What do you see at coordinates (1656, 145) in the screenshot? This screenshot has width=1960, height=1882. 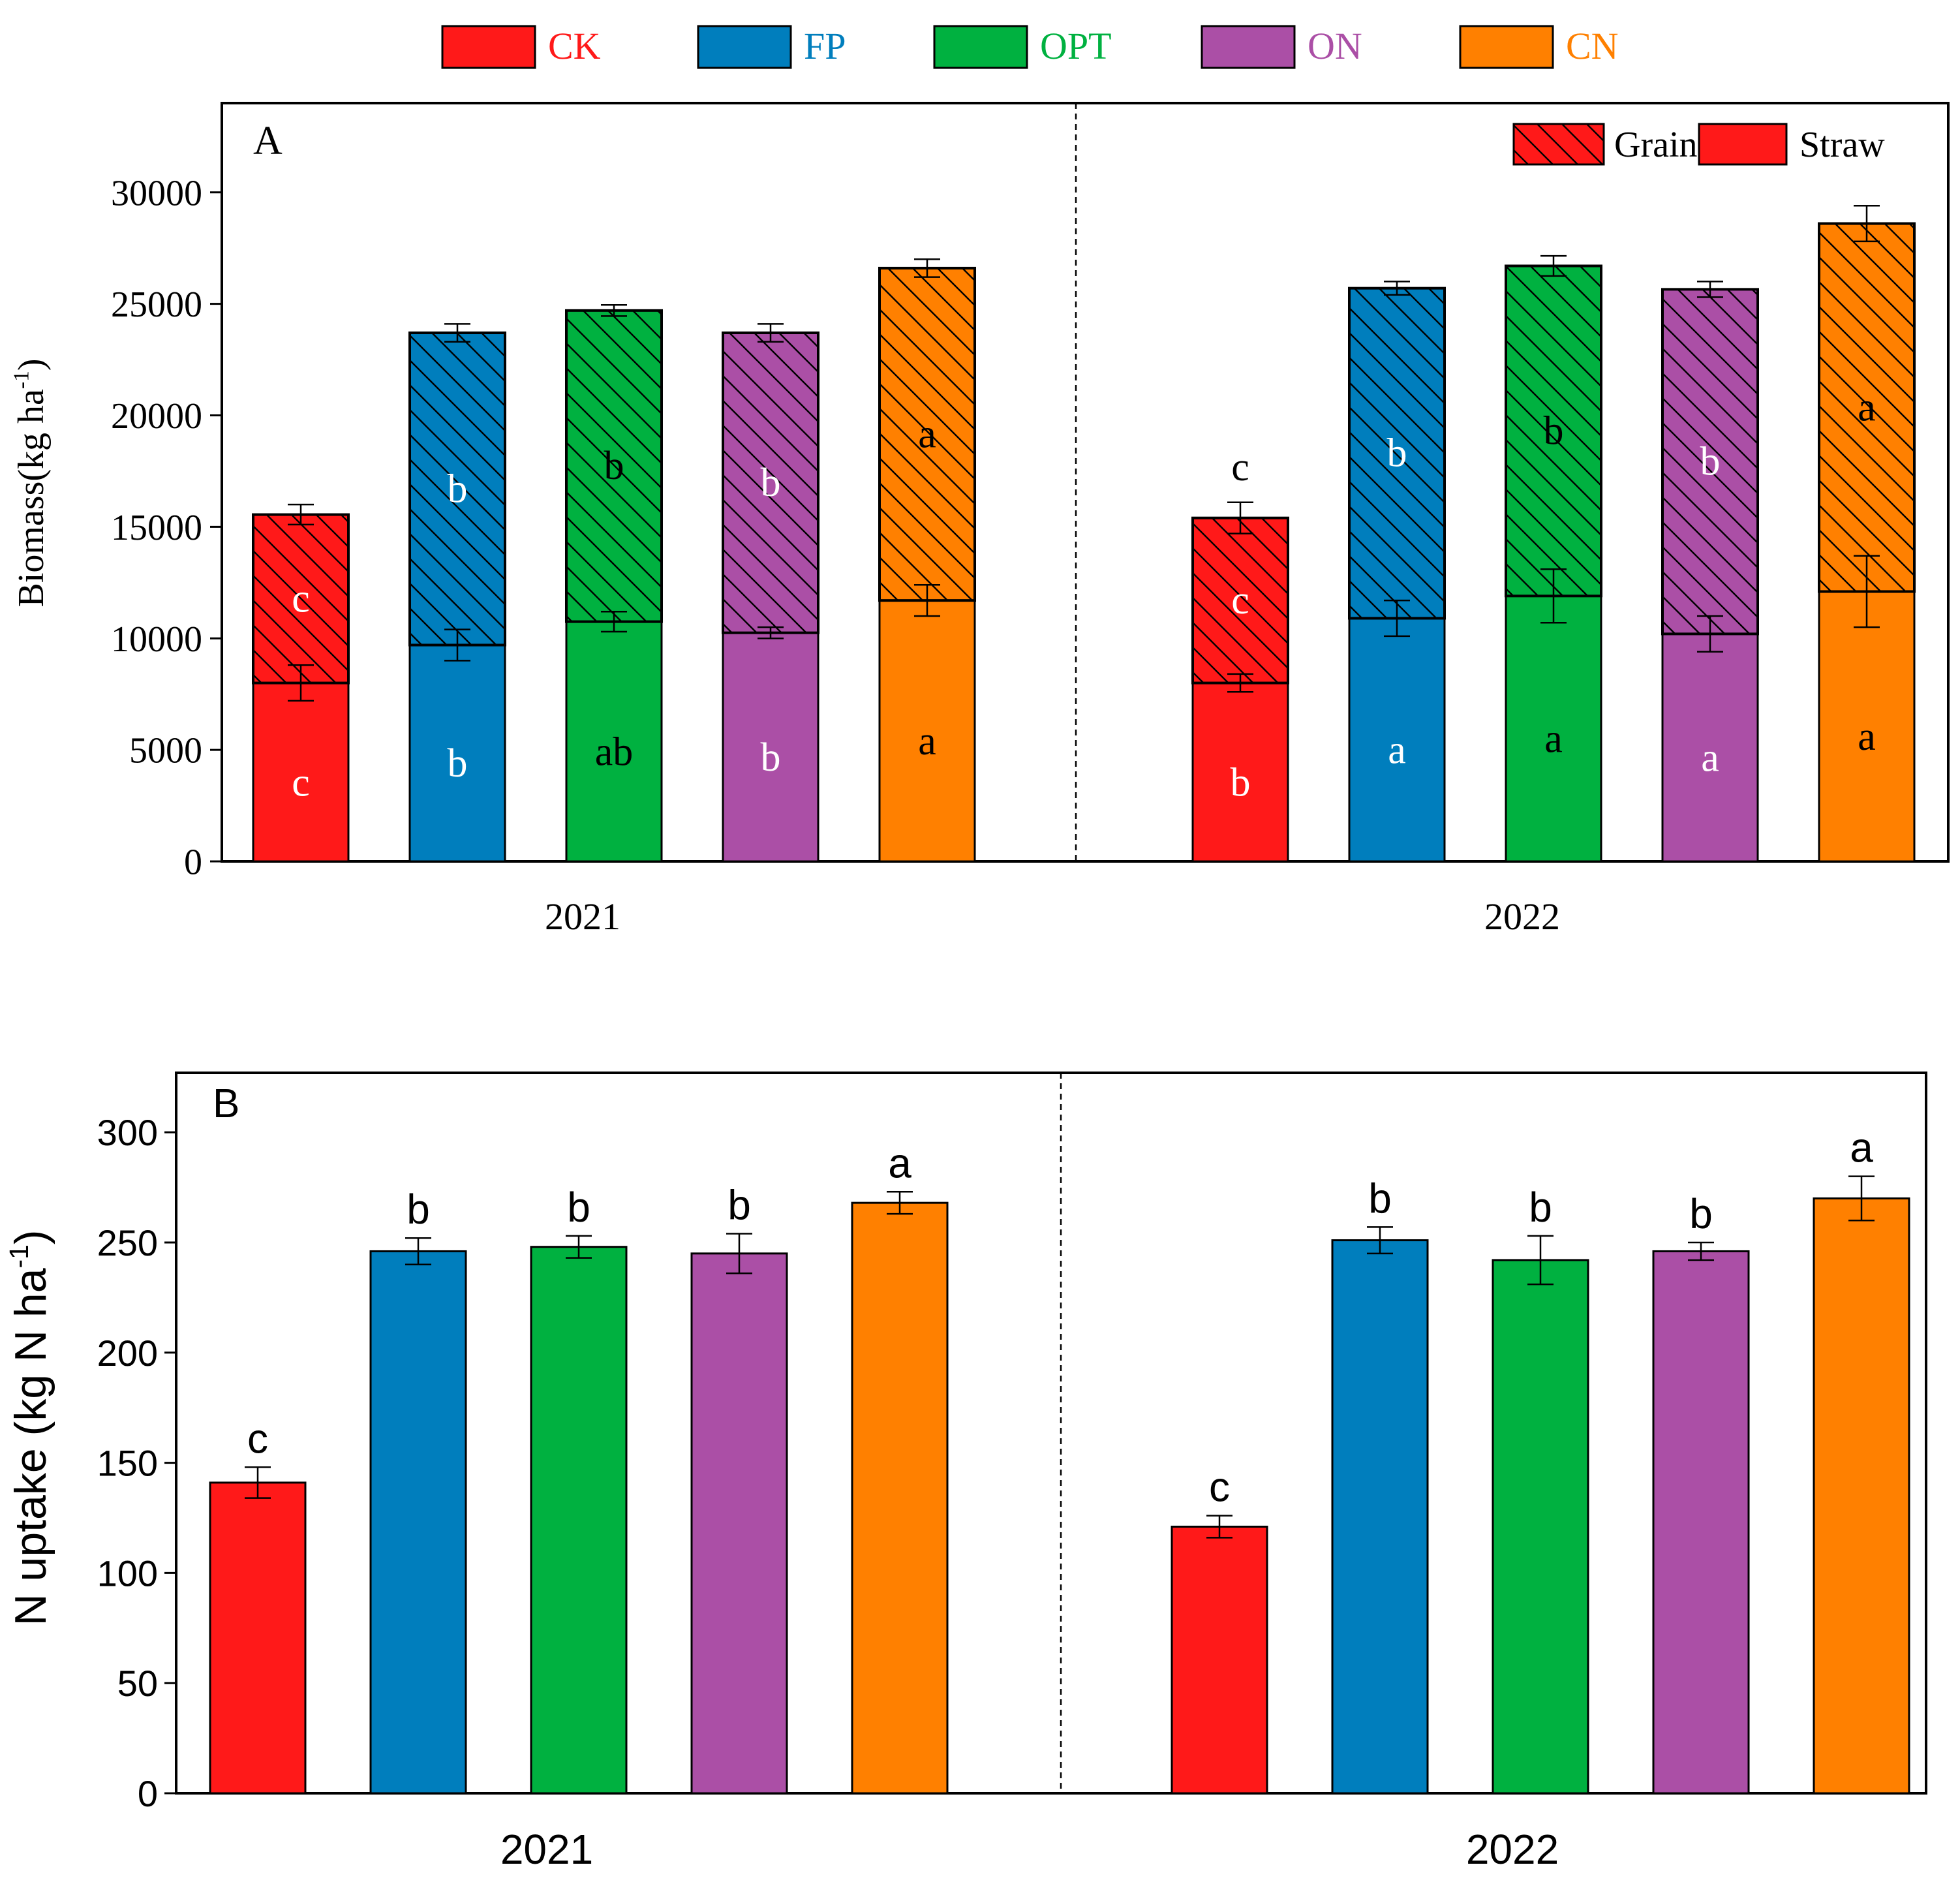 I see `stack-legend-label-grain: Grain` at bounding box center [1656, 145].